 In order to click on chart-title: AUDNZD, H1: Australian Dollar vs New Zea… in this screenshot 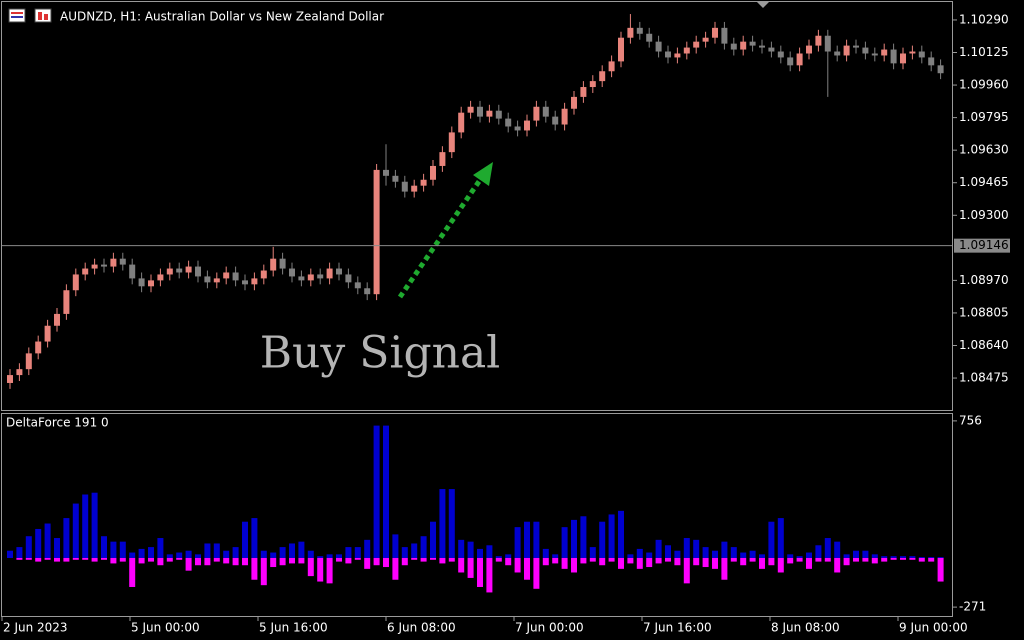, I will do `click(222, 17)`.